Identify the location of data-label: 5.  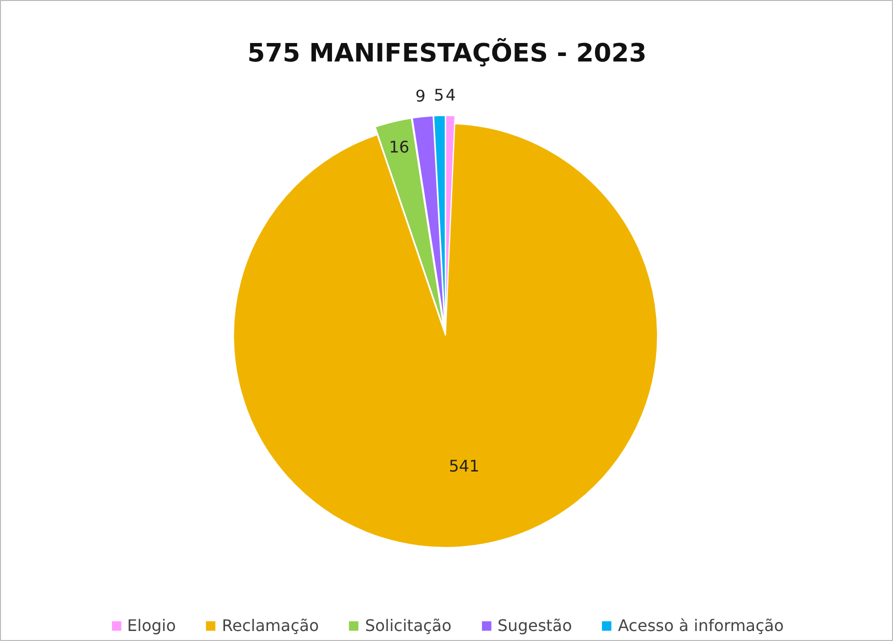
(439, 94).